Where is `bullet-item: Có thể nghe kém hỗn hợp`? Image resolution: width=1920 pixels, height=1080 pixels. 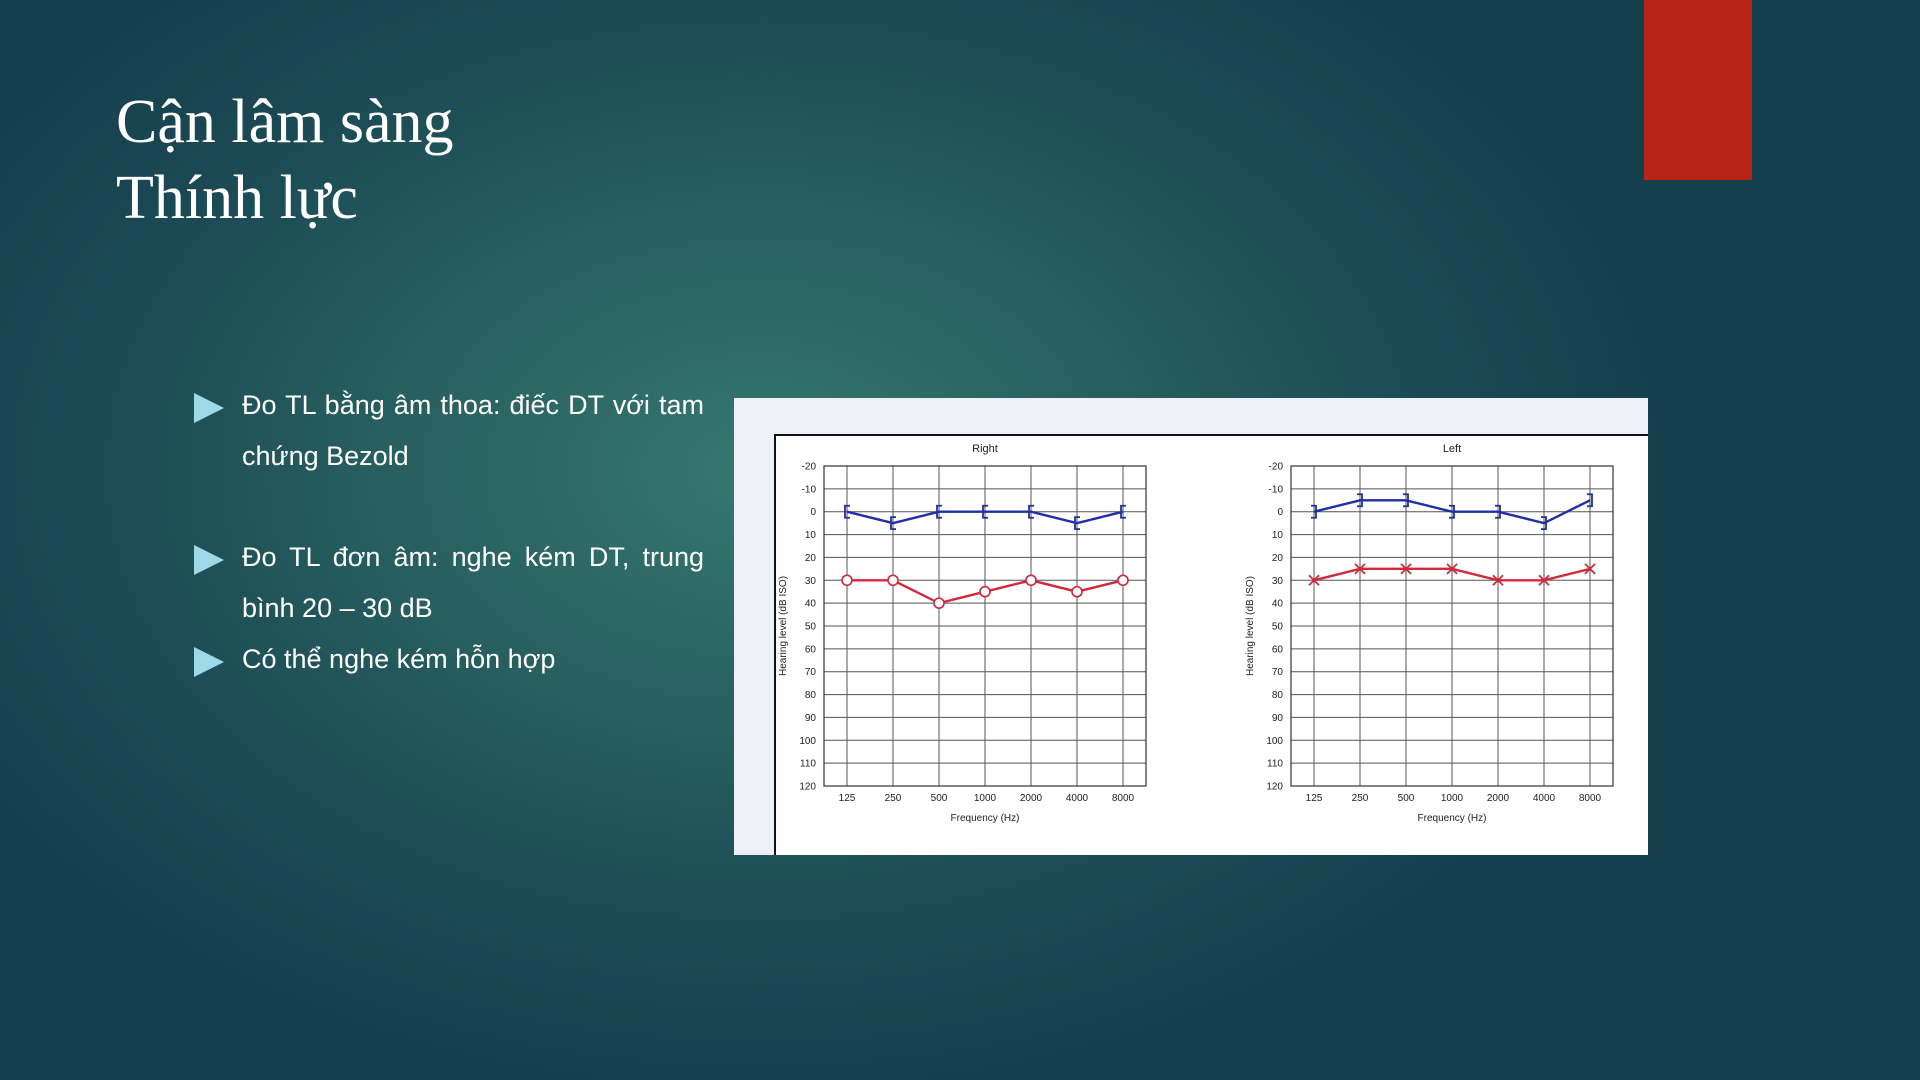
bullet-item: Có thể nghe kém hỗn hợp is located at coordinates (448, 659).